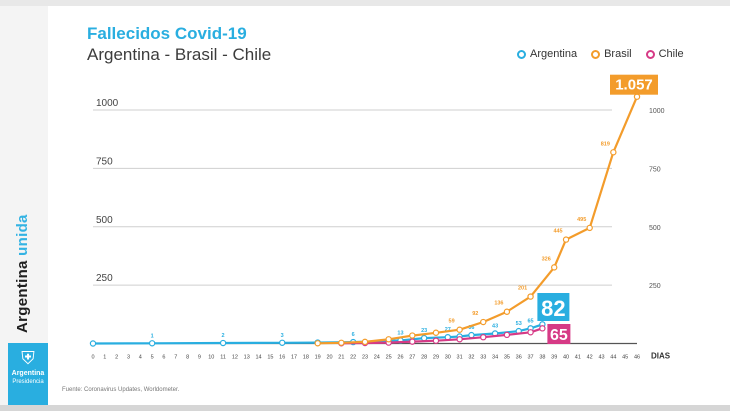 This screenshot has height=411, width=730. What do you see at coordinates (187, 358) in the screenshot?
I see `x-tick-label: 8` at bounding box center [187, 358].